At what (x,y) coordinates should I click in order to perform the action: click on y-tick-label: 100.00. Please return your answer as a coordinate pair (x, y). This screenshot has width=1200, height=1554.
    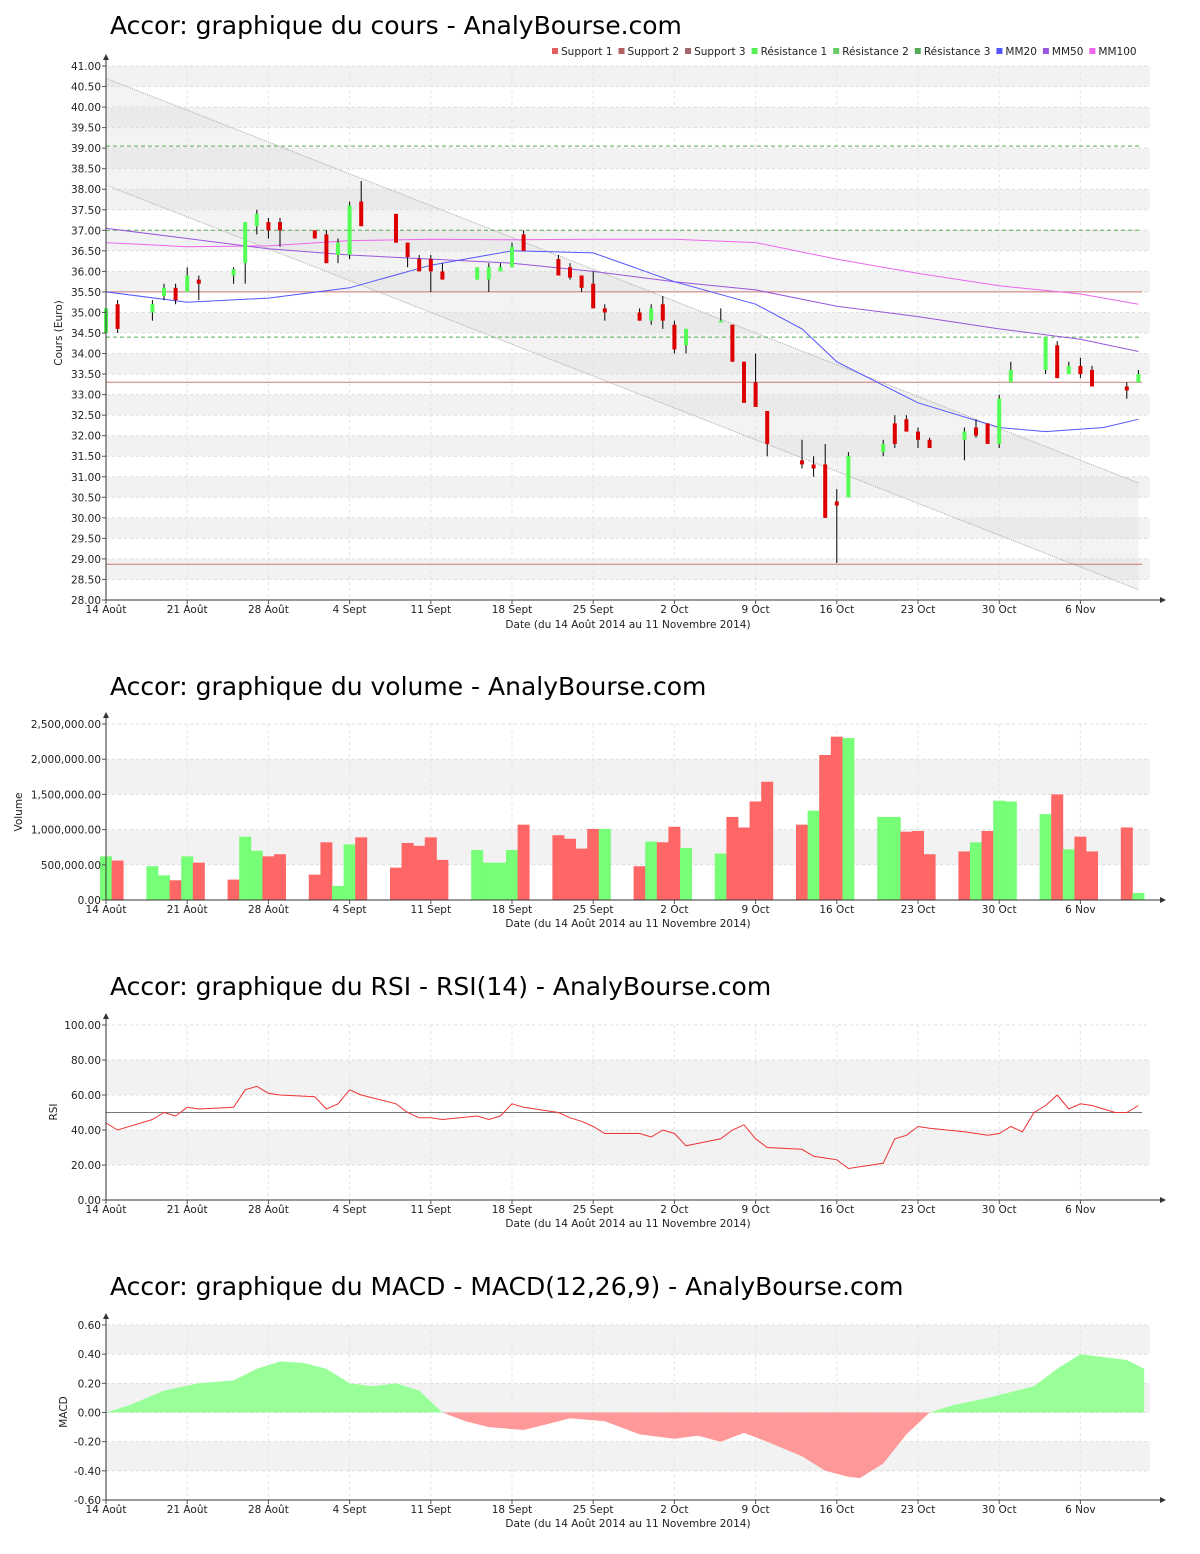
    Looking at the image, I should click on (82, 1026).